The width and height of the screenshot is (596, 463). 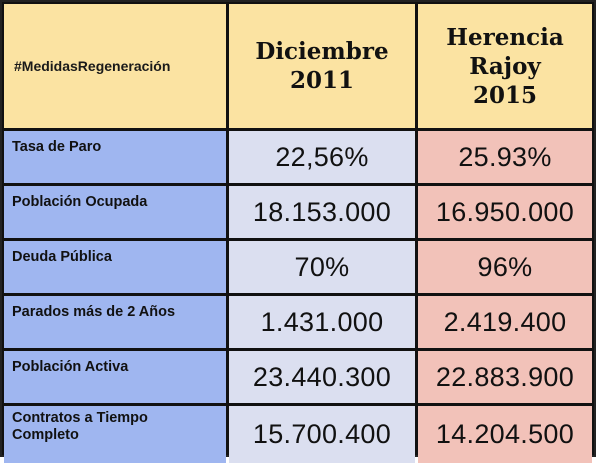 What do you see at coordinates (322, 434) in the screenshot?
I see `value-2011-contratos-a-tiempo-completo: 15.700.400` at bounding box center [322, 434].